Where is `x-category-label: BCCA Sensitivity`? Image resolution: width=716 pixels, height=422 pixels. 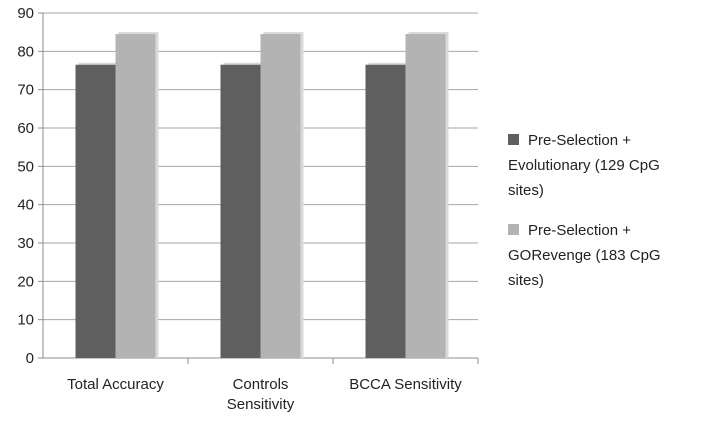 x-category-label: BCCA Sensitivity is located at coordinates (405, 384).